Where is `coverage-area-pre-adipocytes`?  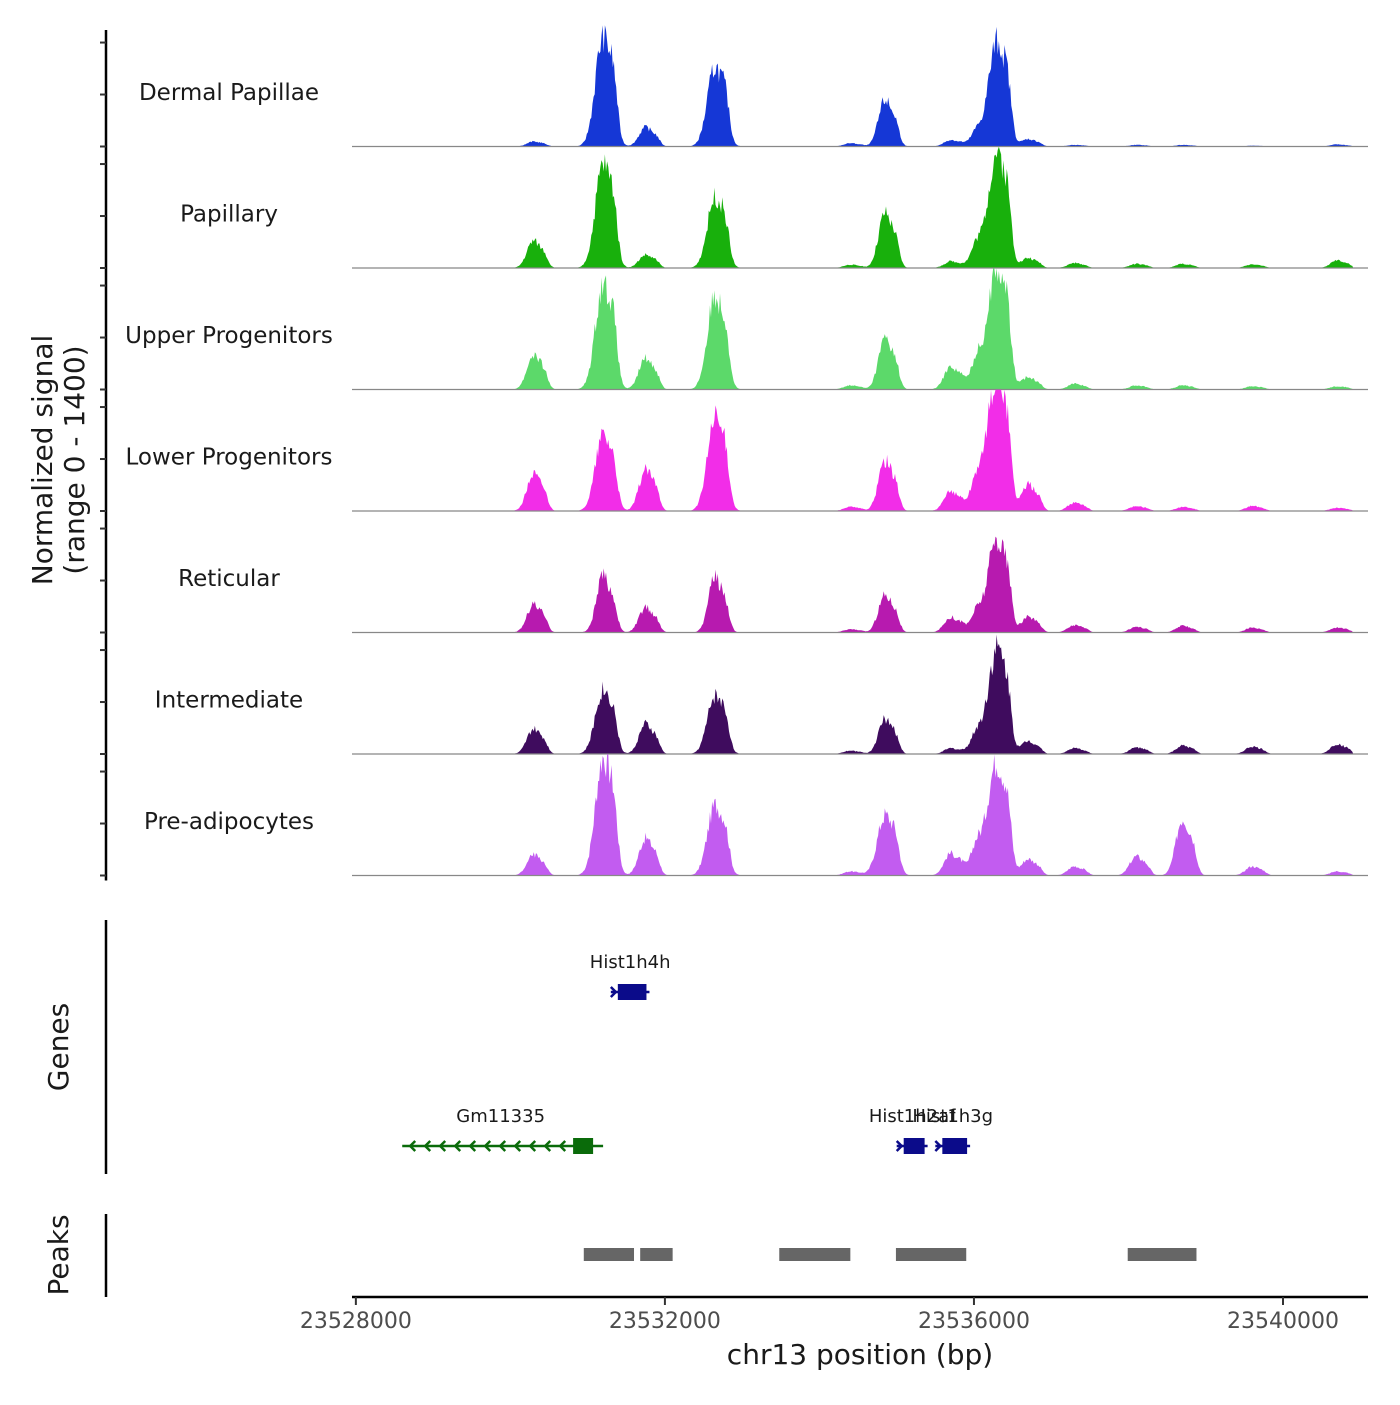 coverage-area-pre-adipocytes is located at coordinates (860, 815).